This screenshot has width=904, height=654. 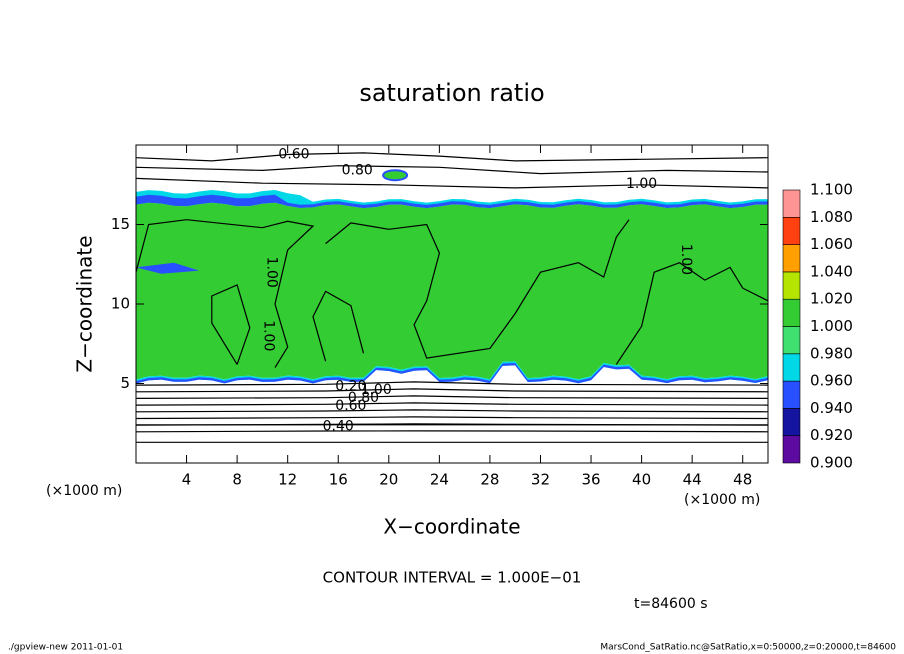 I want to click on x-tick-label: 28, so click(x=489, y=480).